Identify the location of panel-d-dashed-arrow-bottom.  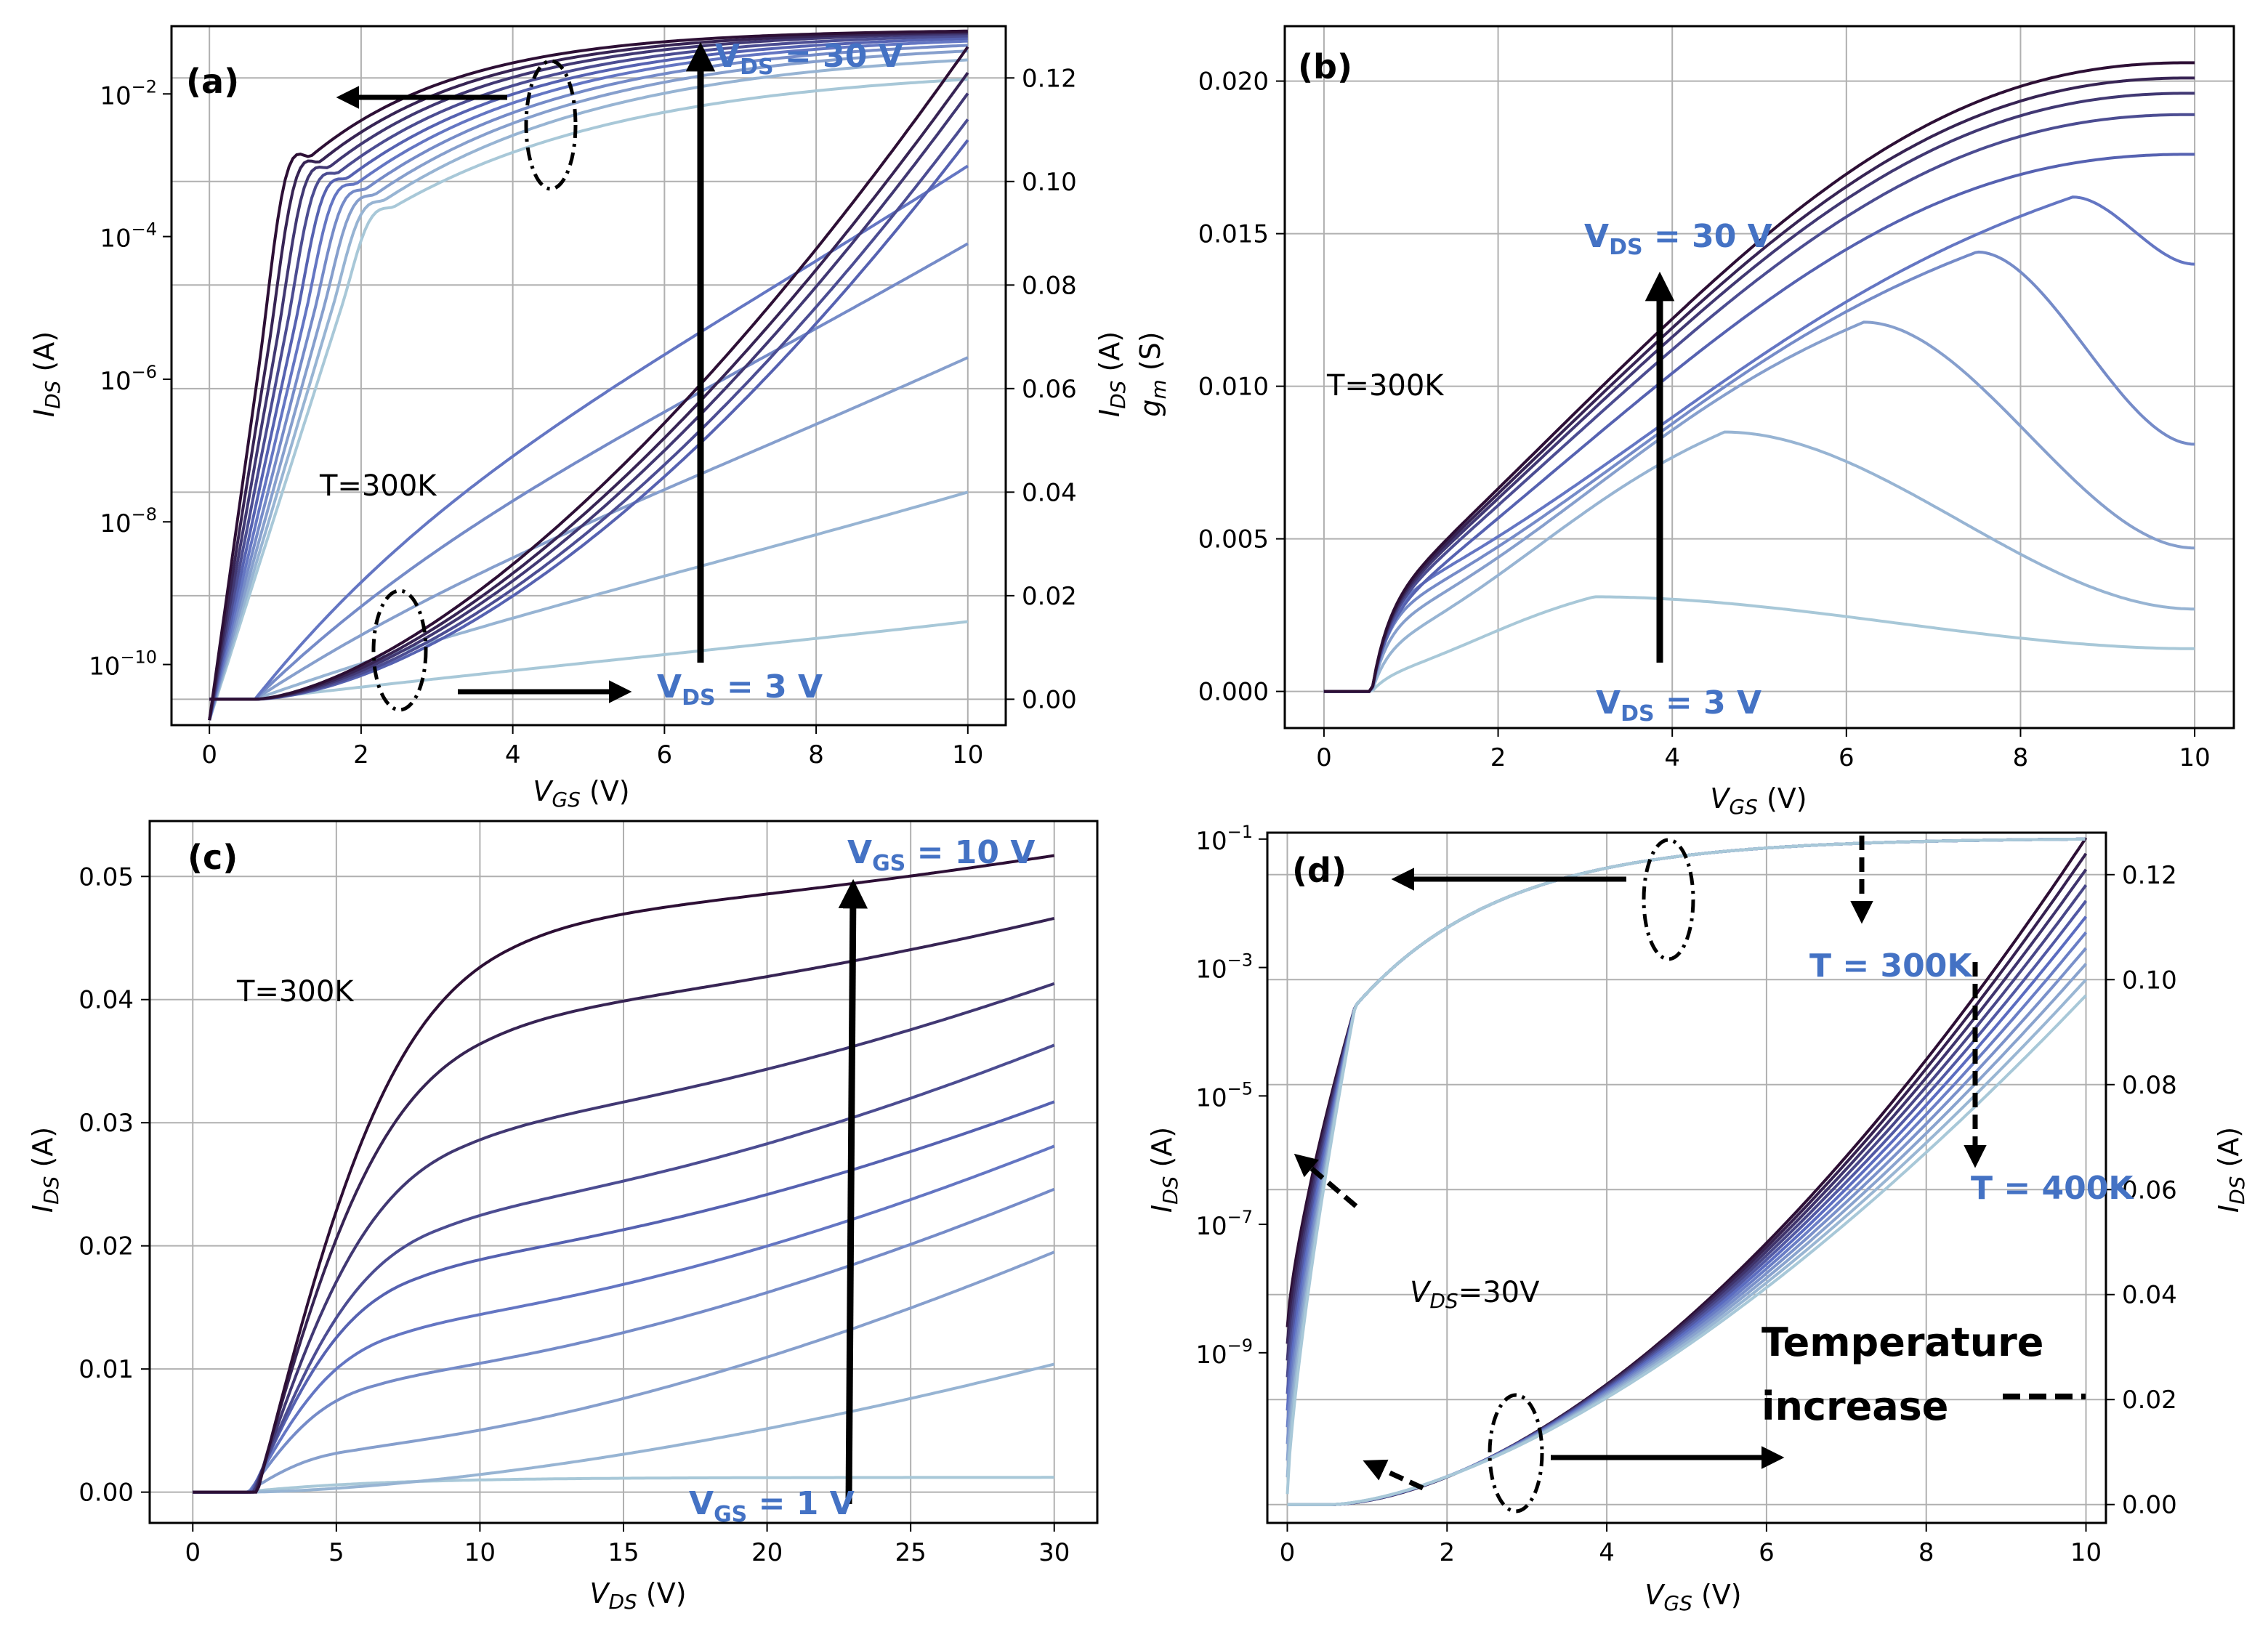
(1393, 1475).